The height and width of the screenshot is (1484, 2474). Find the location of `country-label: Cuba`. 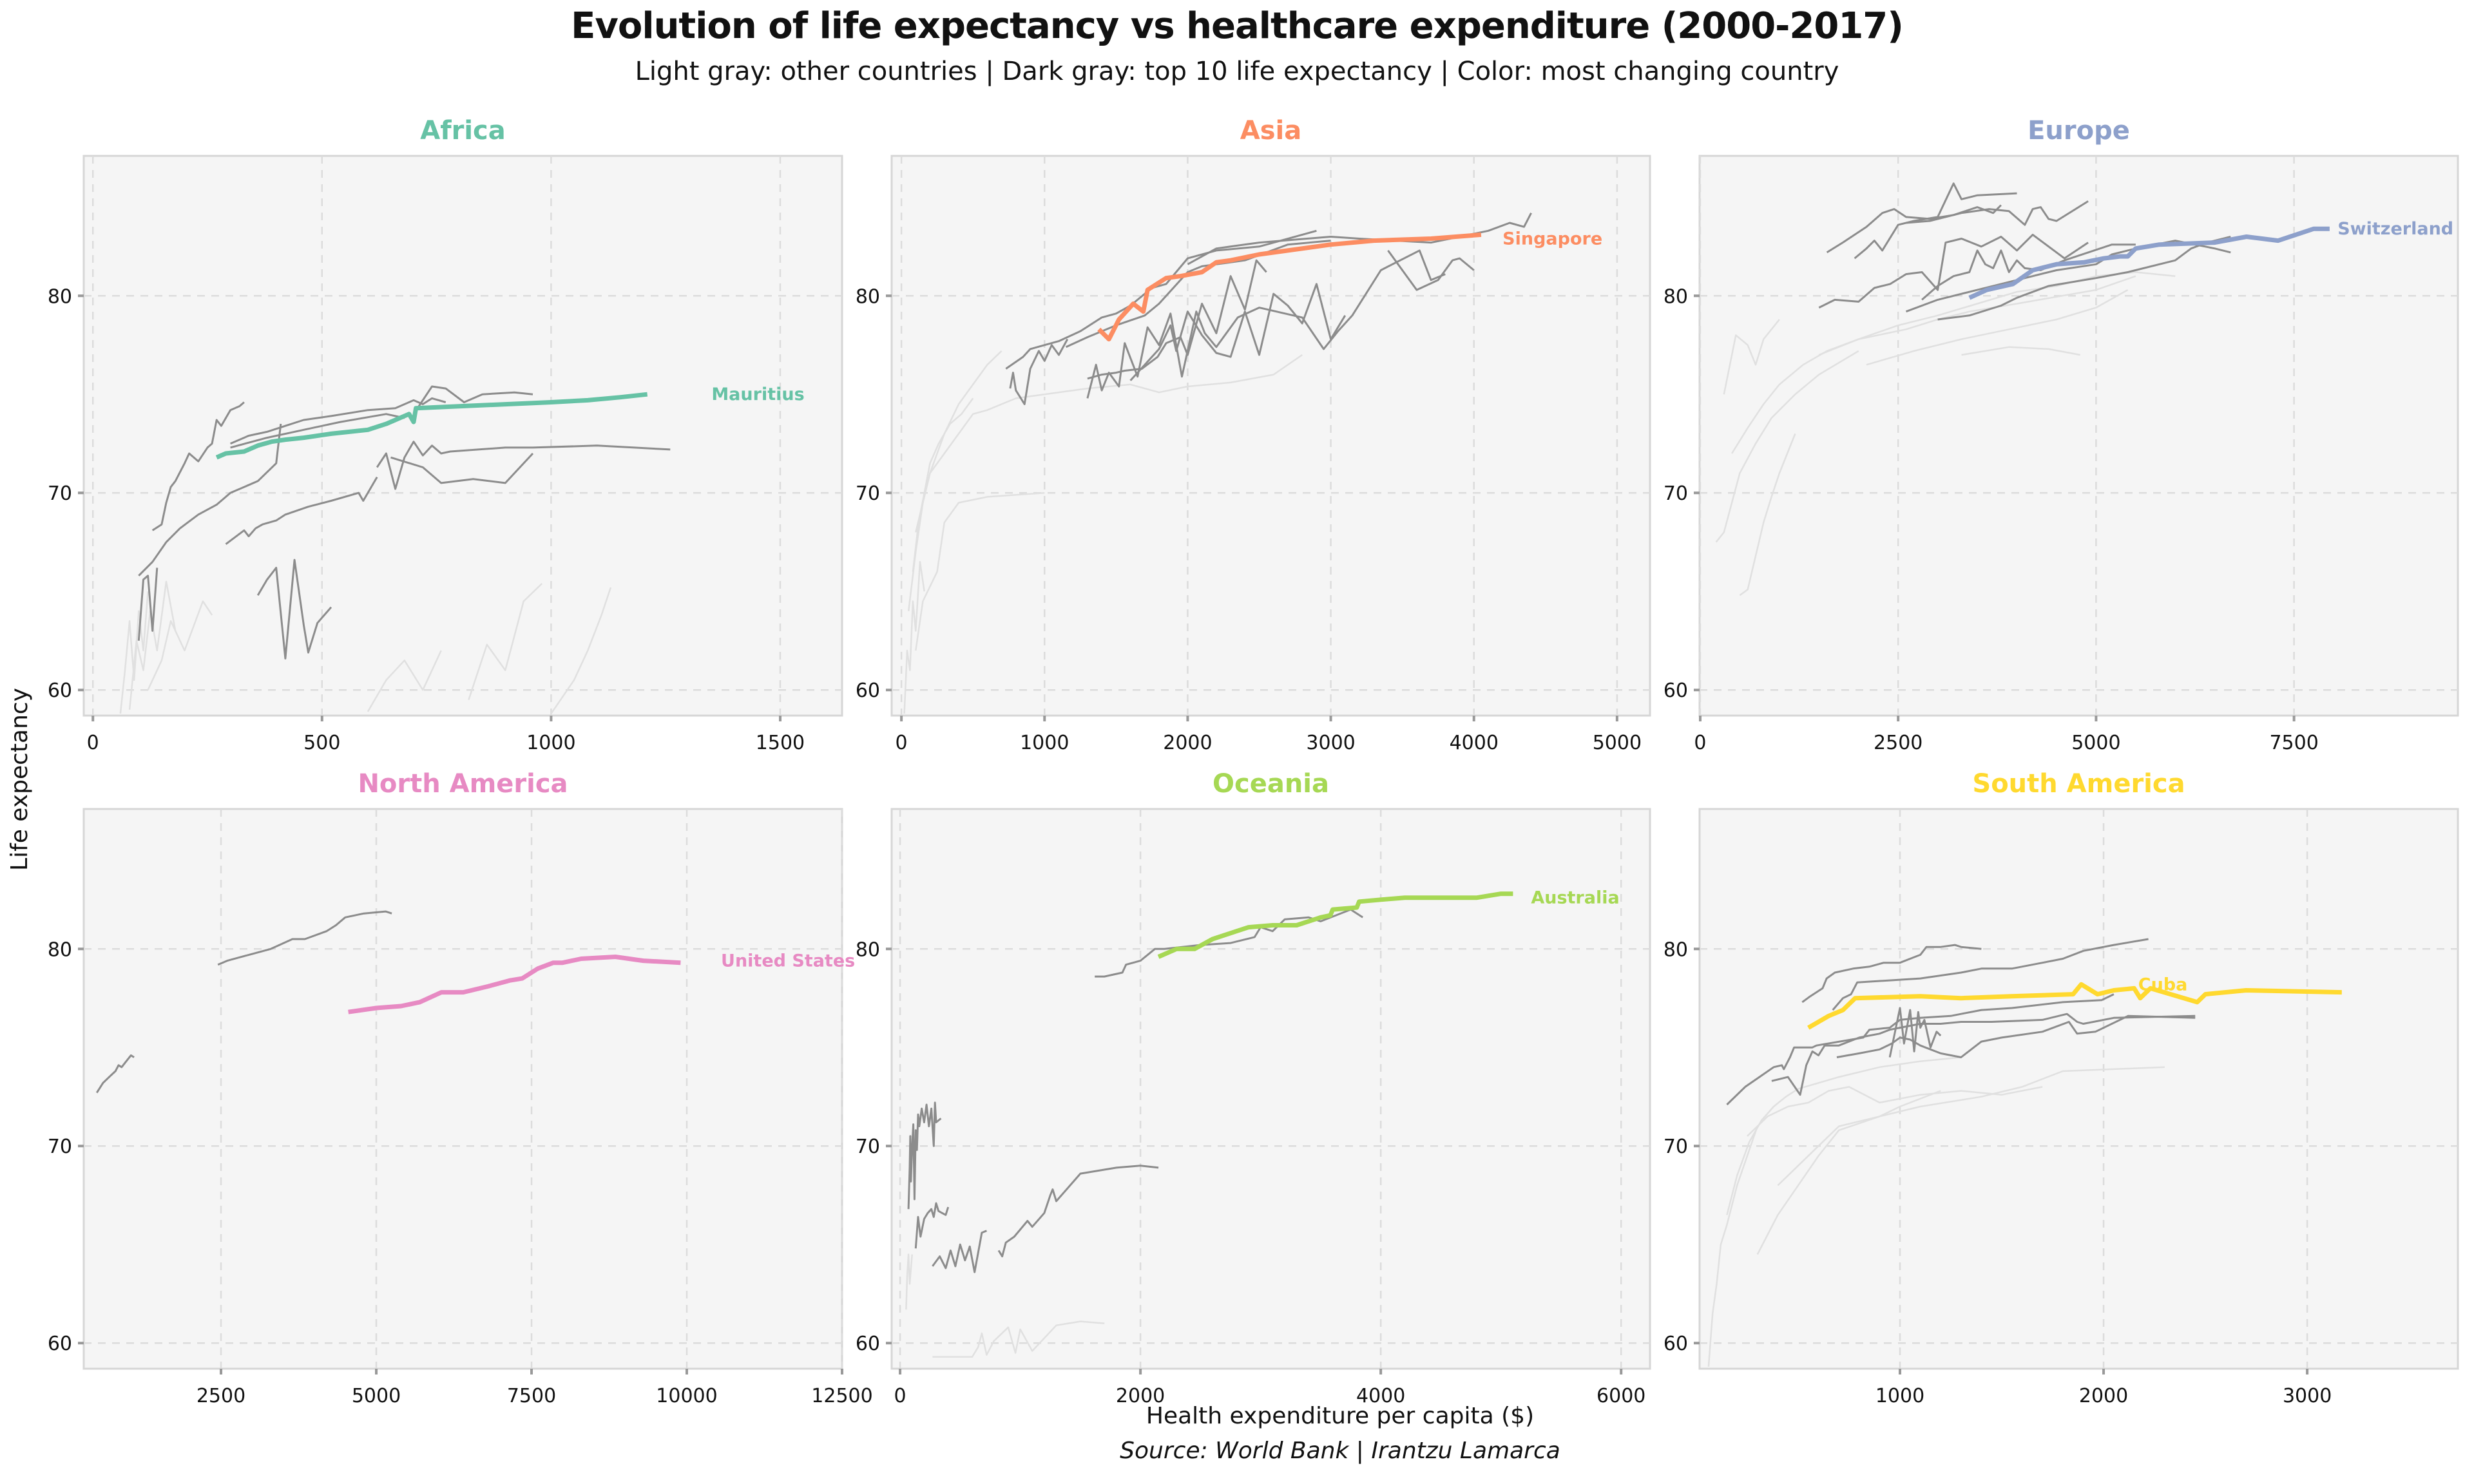

country-label: Cuba is located at coordinates (2163, 984).